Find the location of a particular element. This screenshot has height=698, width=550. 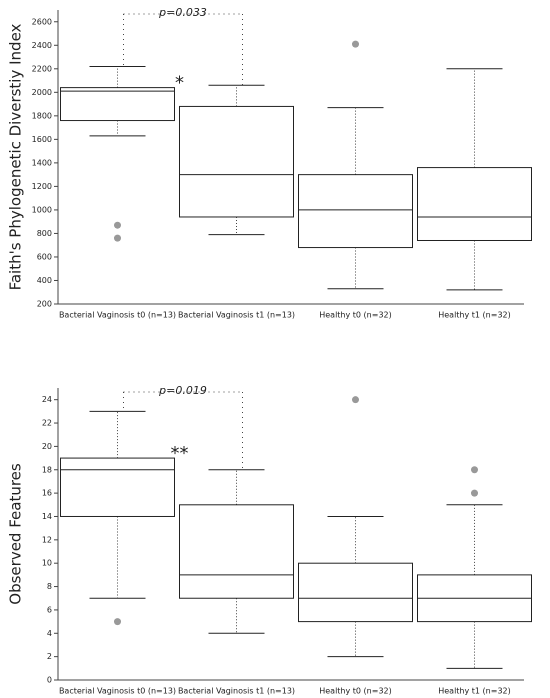

y-tick-label: 20 is located at coordinates (47, 446).